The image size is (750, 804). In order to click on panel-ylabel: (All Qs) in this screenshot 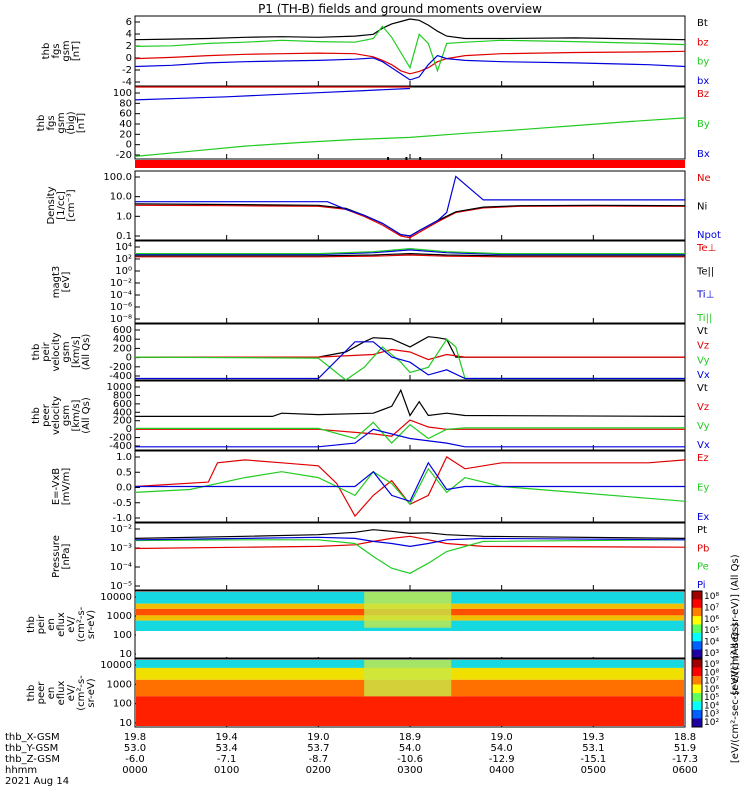, I will do `click(86, 415)`.